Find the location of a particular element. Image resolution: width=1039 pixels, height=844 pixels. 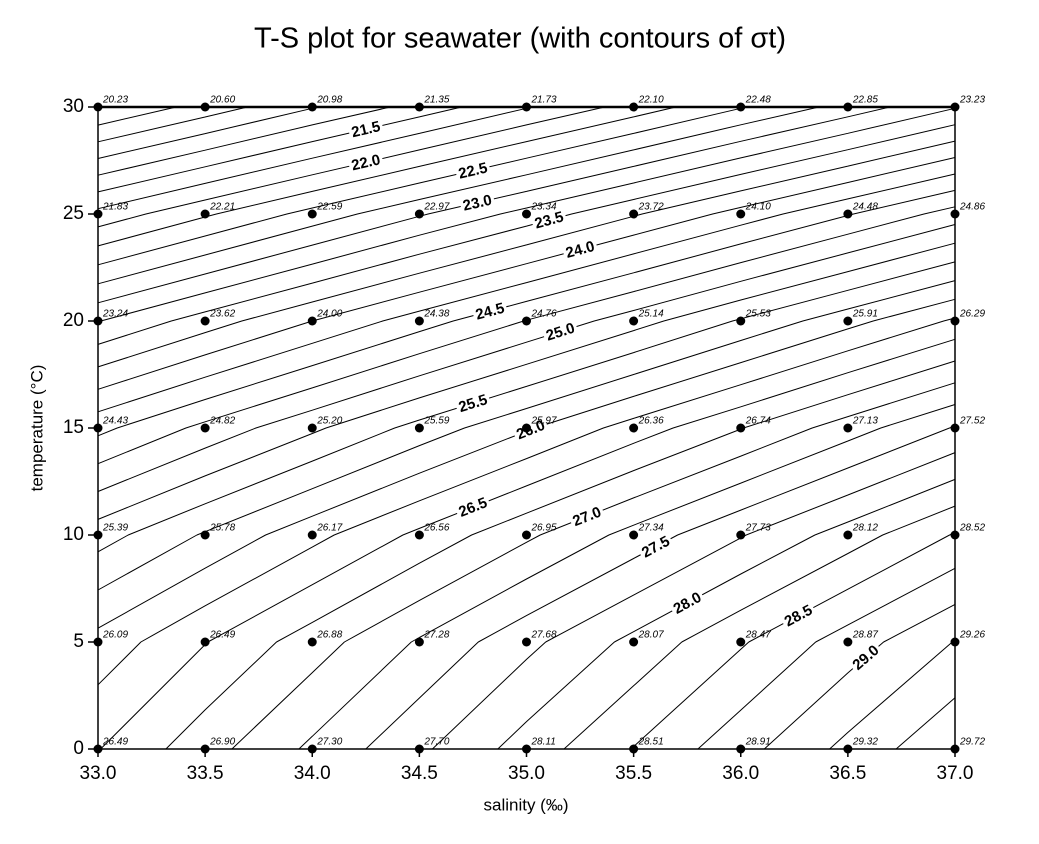

contour-label-text: 22.5 is located at coordinates (473, 170).